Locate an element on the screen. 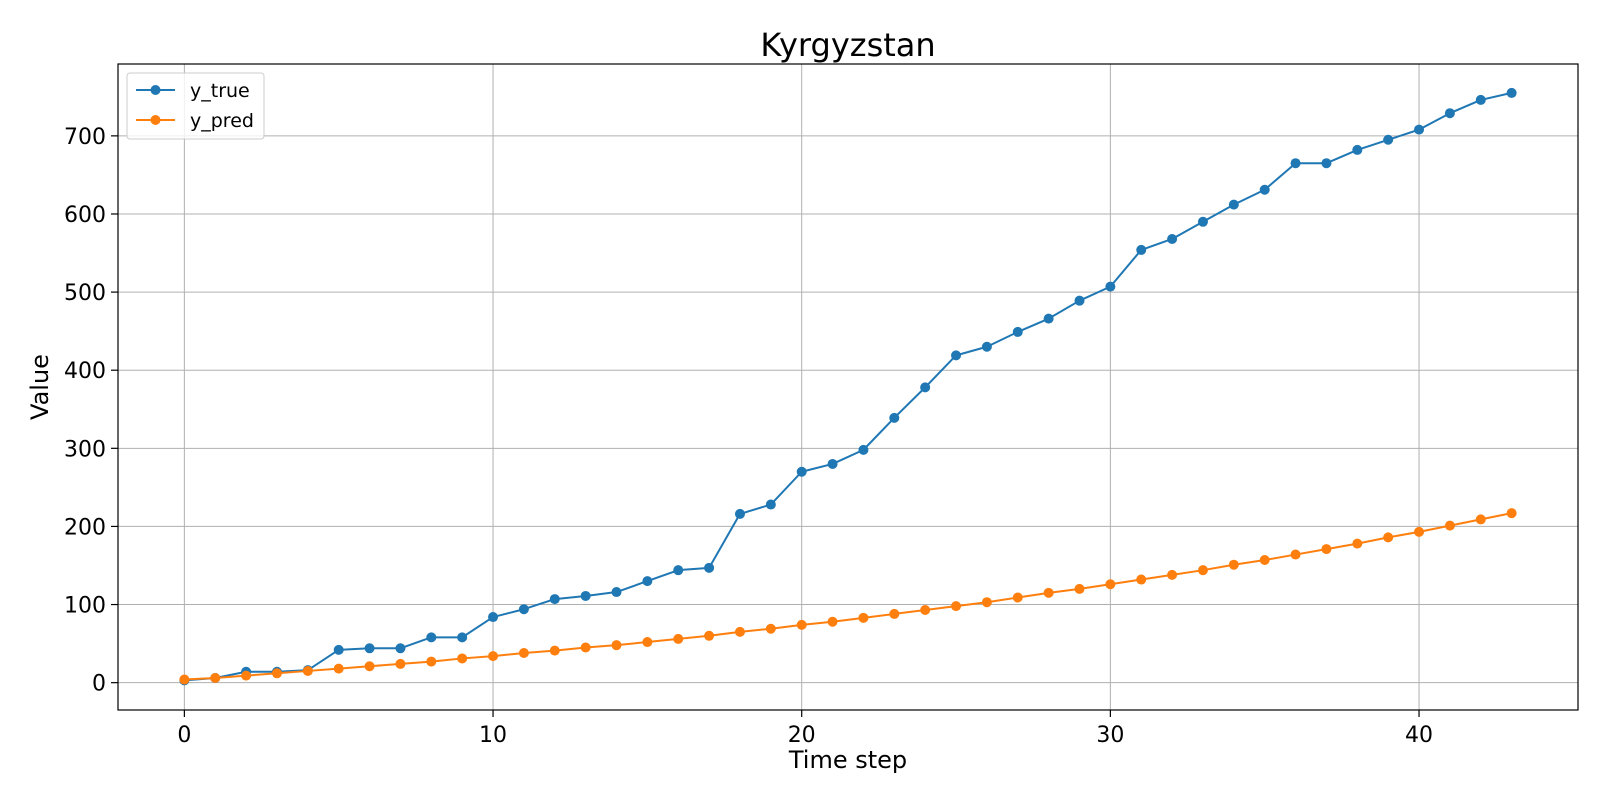  y-tick-label: 300 is located at coordinates (85, 449).